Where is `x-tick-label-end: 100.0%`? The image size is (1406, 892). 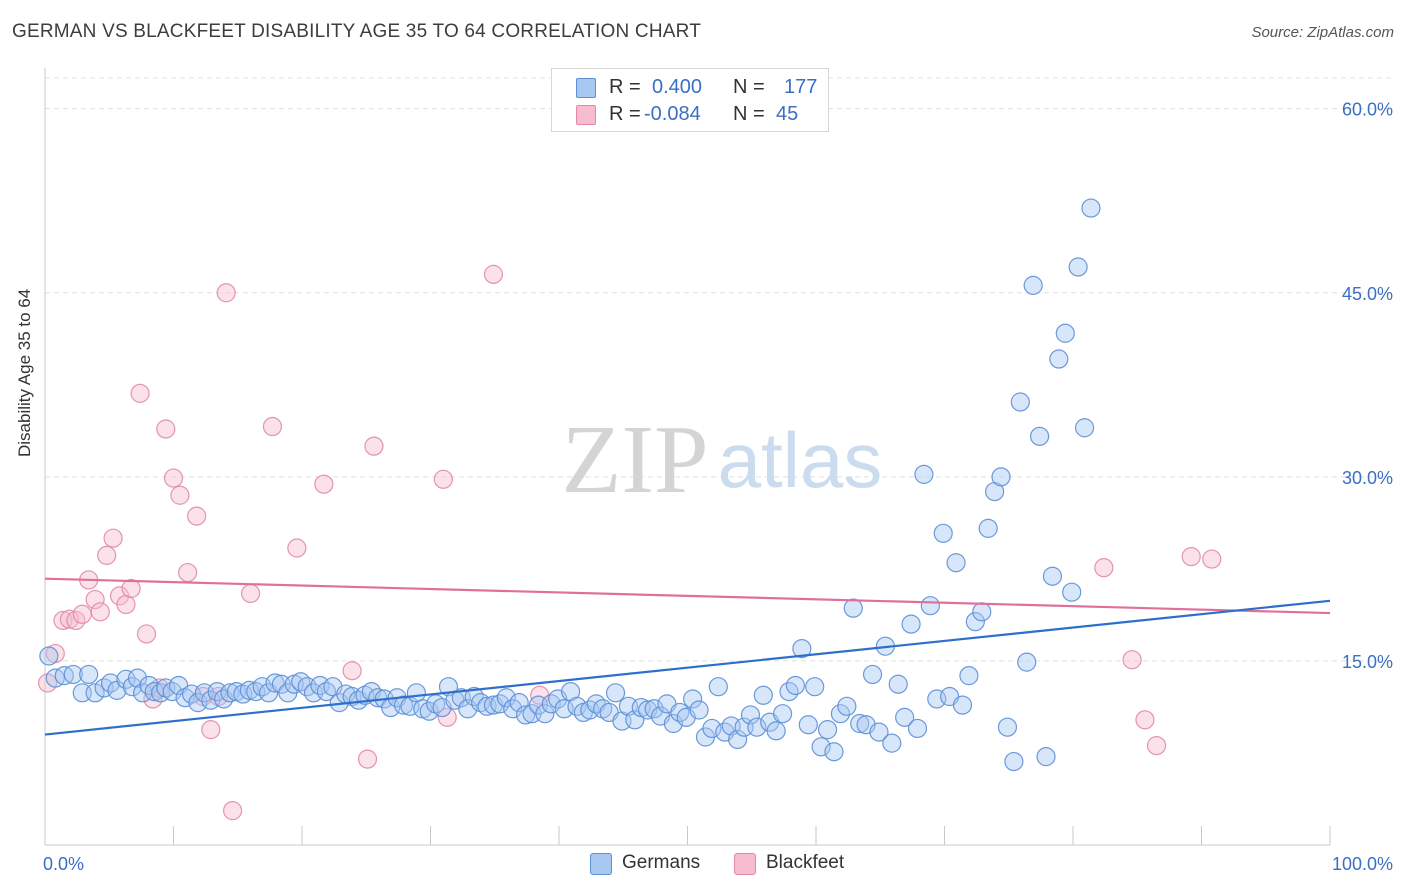 x-tick-label-end: 100.0% is located at coordinates (1362, 864).